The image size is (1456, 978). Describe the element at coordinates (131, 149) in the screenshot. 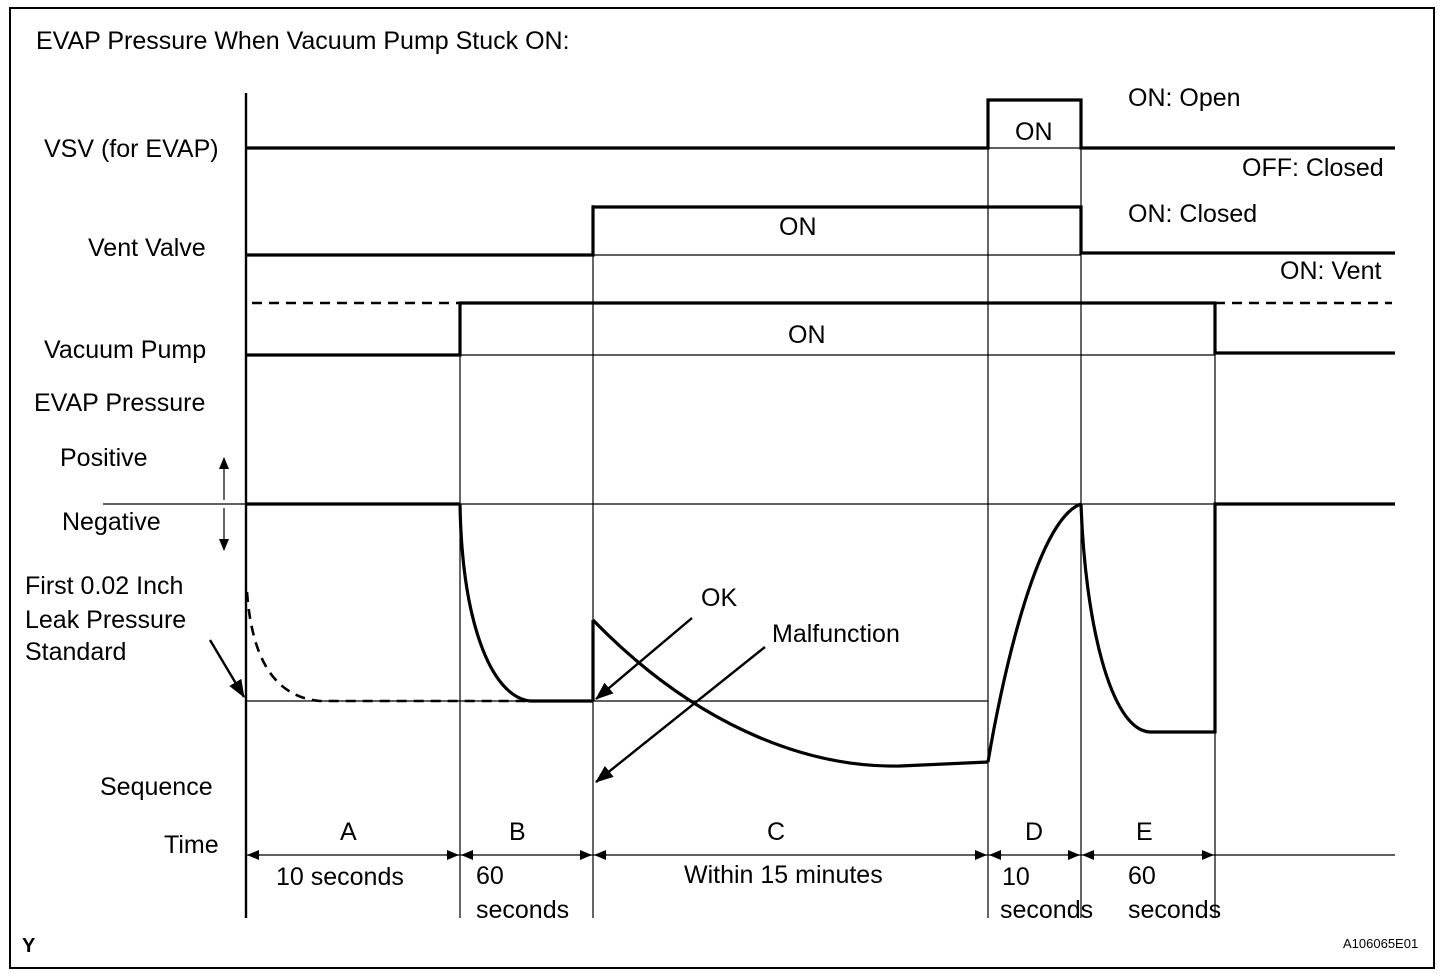

I see `vsv-label: VSV (for EVAP)` at that location.